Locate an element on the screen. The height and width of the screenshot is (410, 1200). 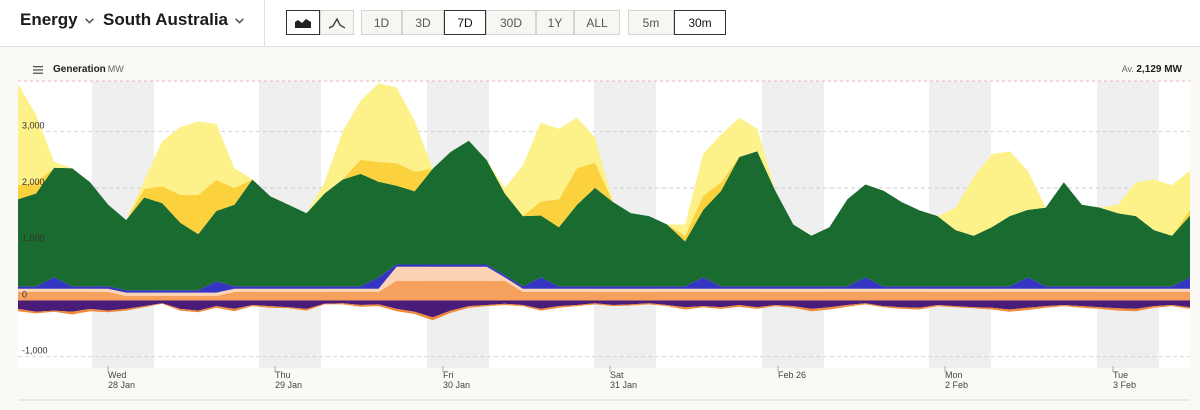
range-30d-button: 30D is located at coordinates (511, 22).